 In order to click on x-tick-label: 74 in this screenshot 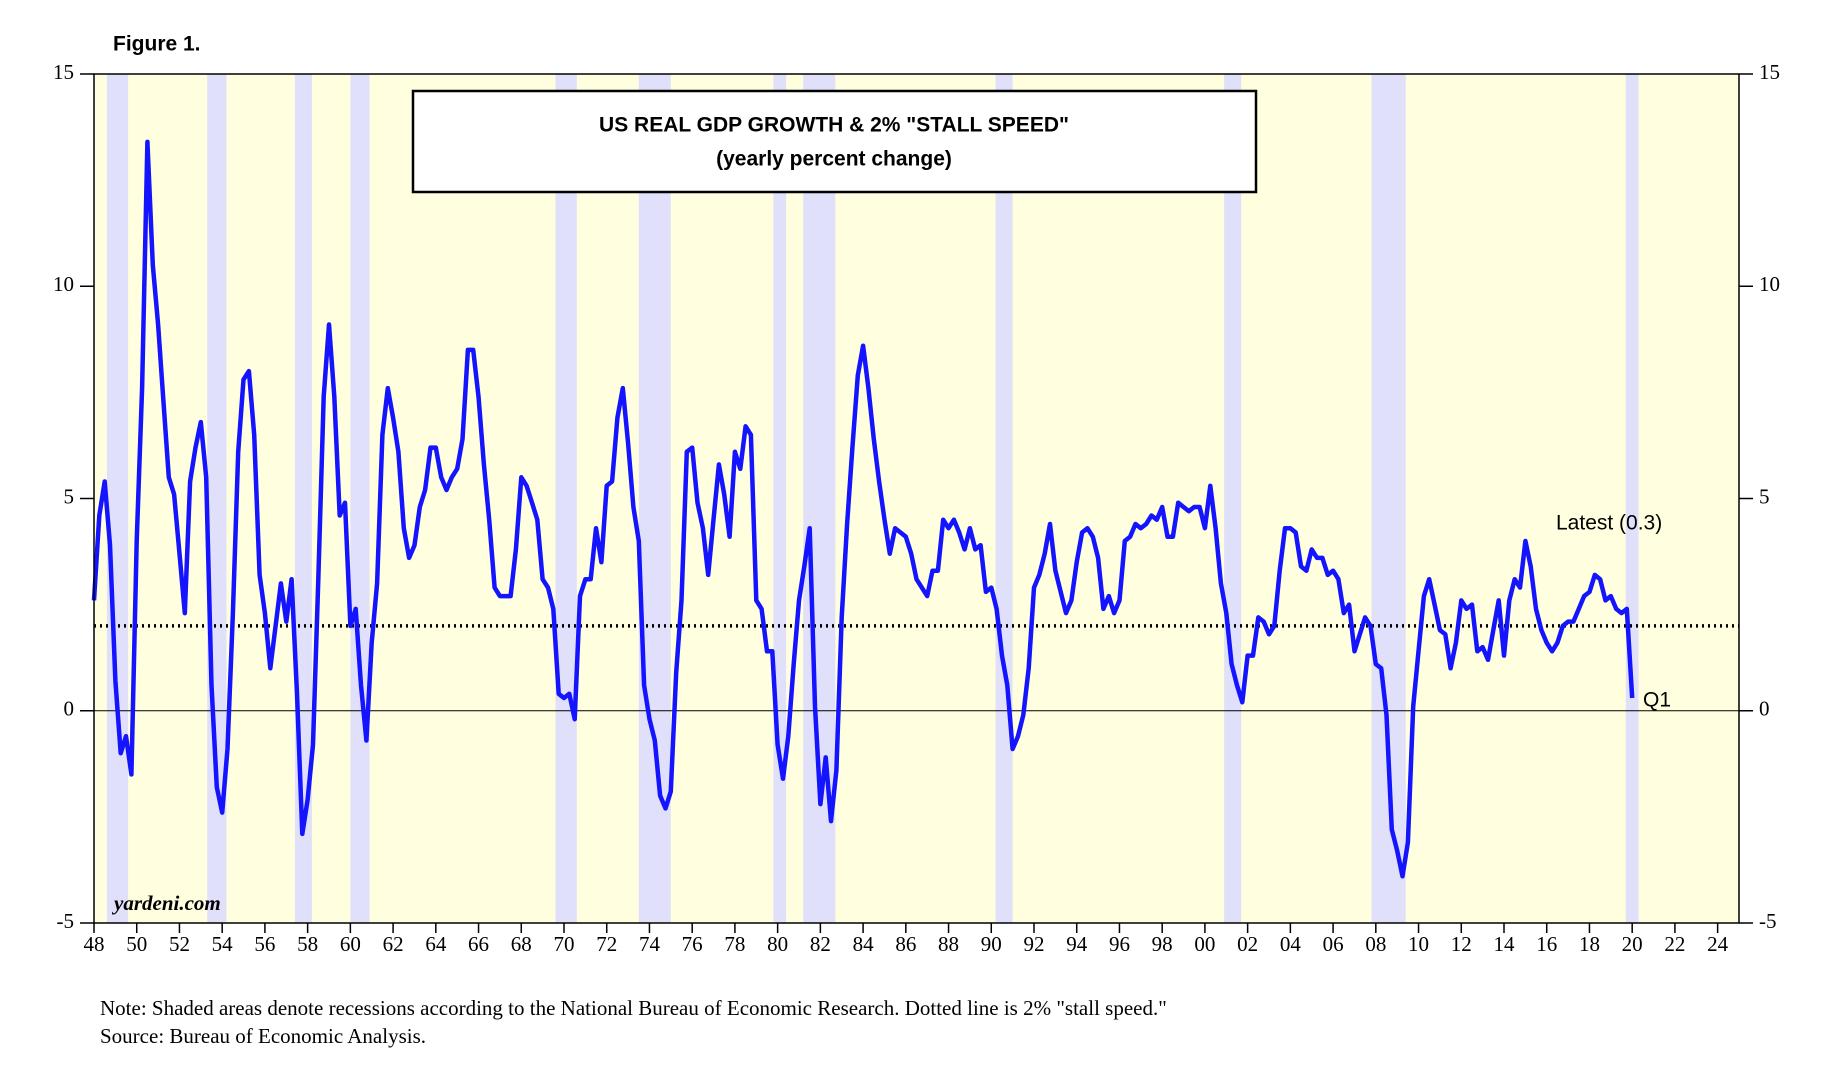, I will do `click(650, 944)`.